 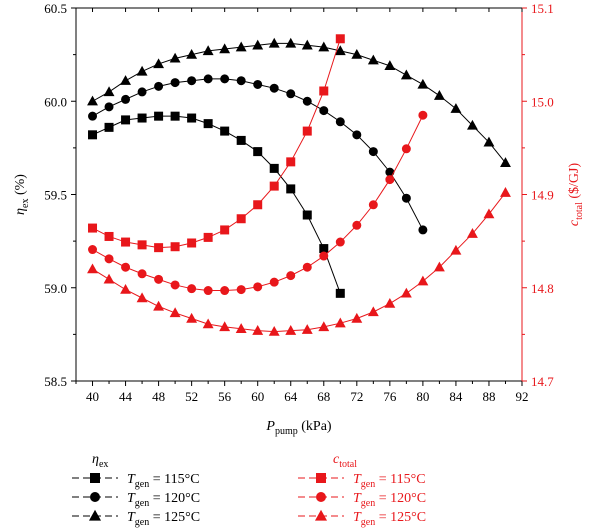 I want to click on left-y-axis-title: ηex (%), so click(x=22, y=194).